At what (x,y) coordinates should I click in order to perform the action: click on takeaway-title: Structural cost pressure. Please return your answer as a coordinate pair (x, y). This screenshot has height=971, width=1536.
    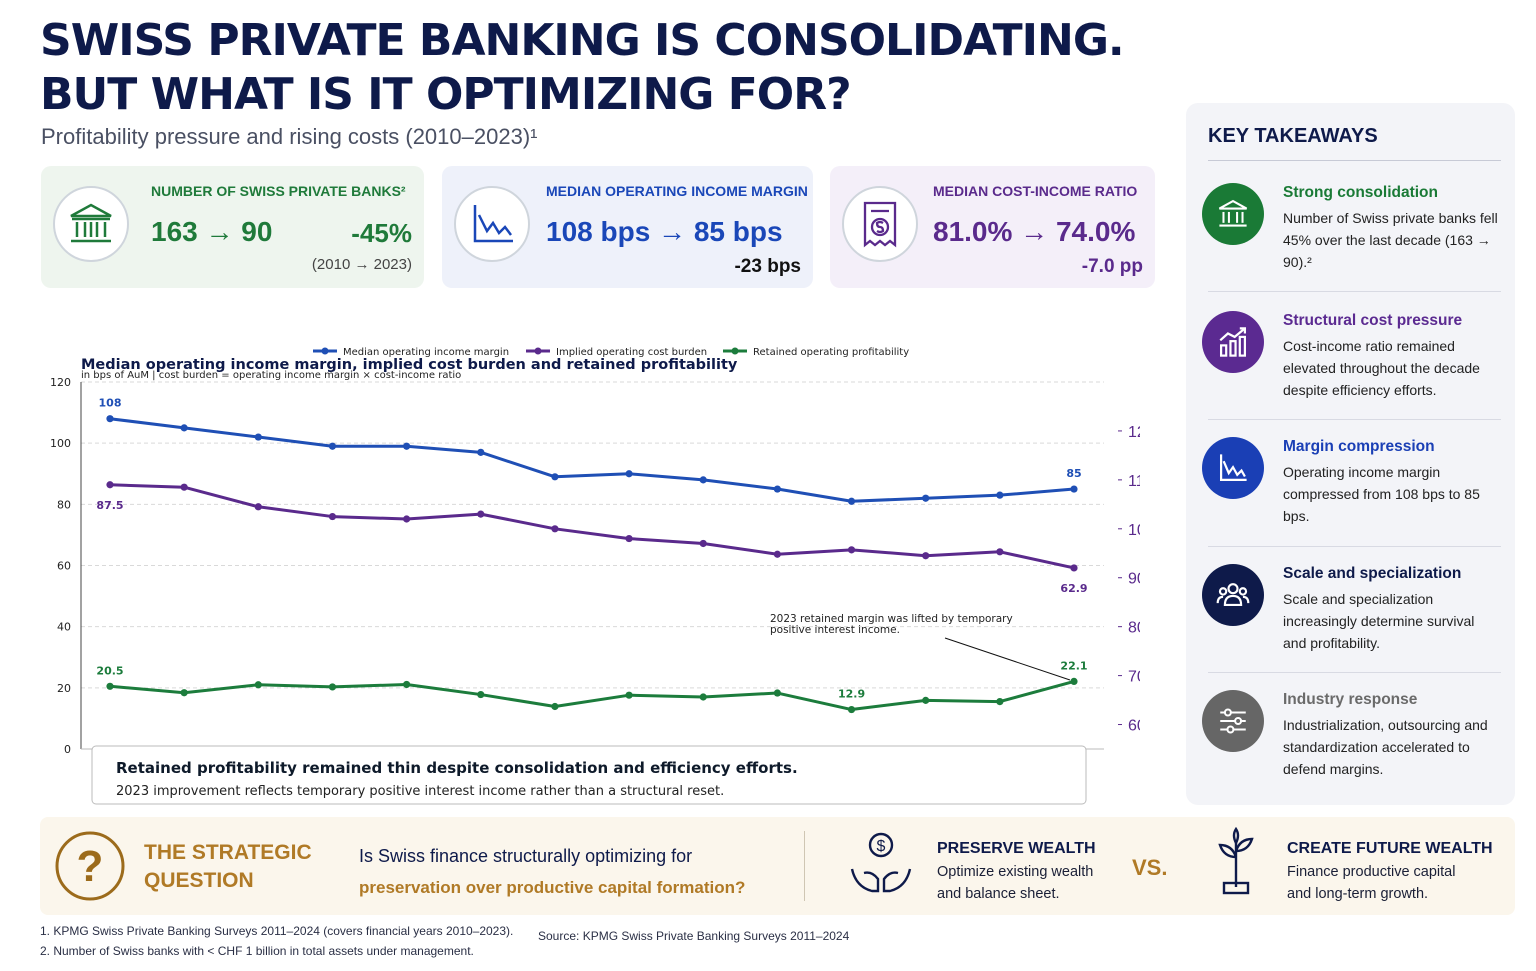
    Looking at the image, I should click on (1373, 320).